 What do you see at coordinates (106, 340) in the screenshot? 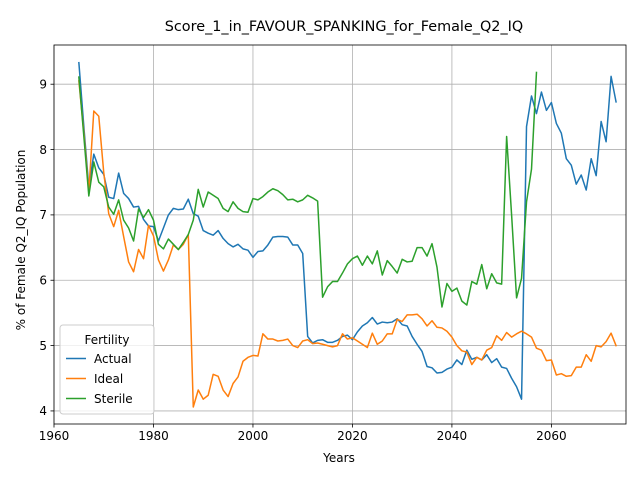
I see `legend-title: Fertility` at bounding box center [106, 340].